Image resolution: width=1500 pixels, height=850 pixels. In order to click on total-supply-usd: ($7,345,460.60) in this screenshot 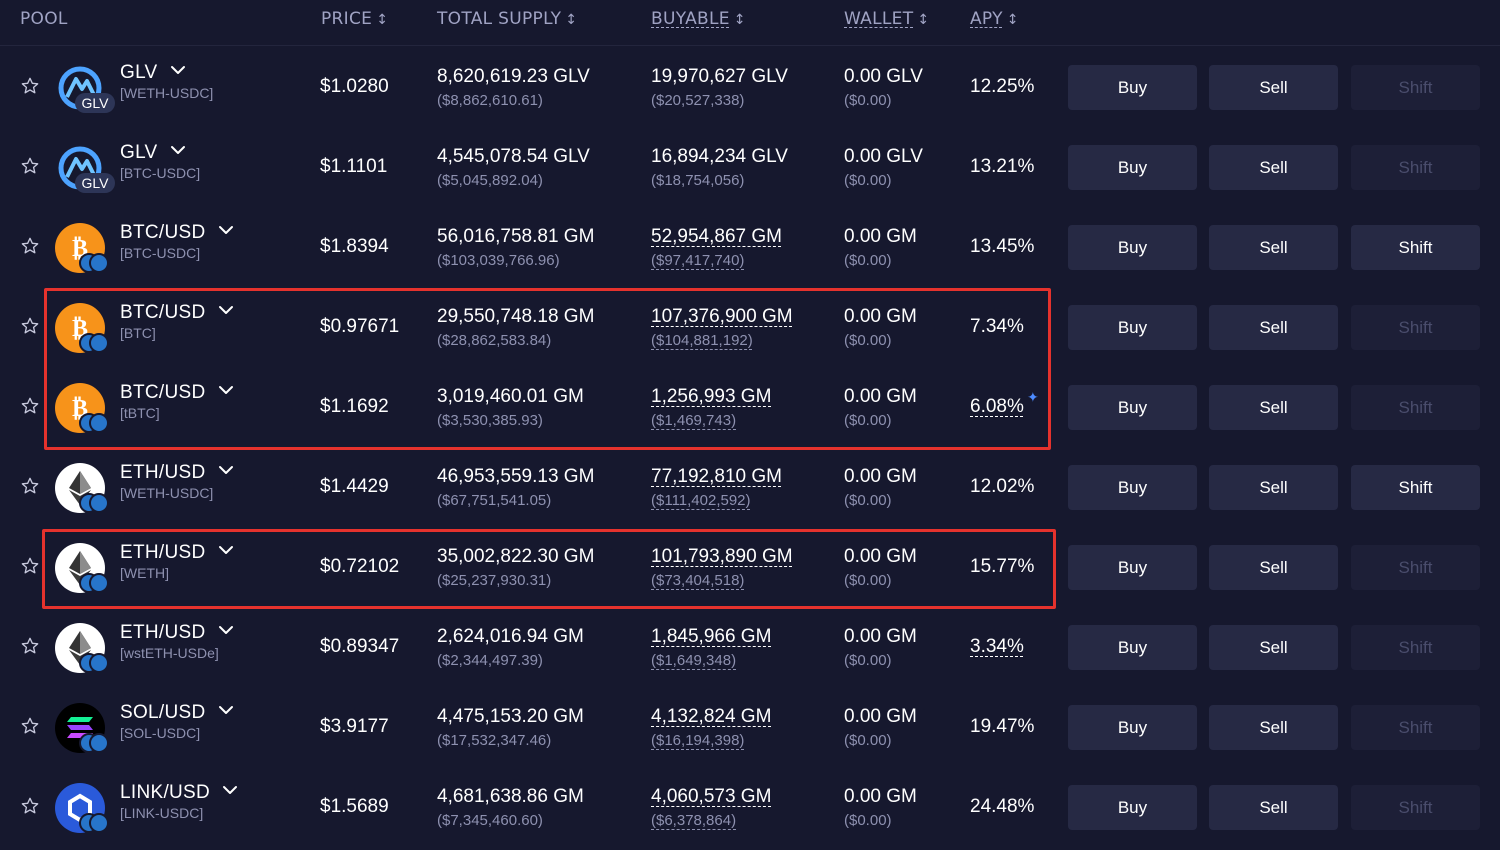, I will do `click(490, 820)`.